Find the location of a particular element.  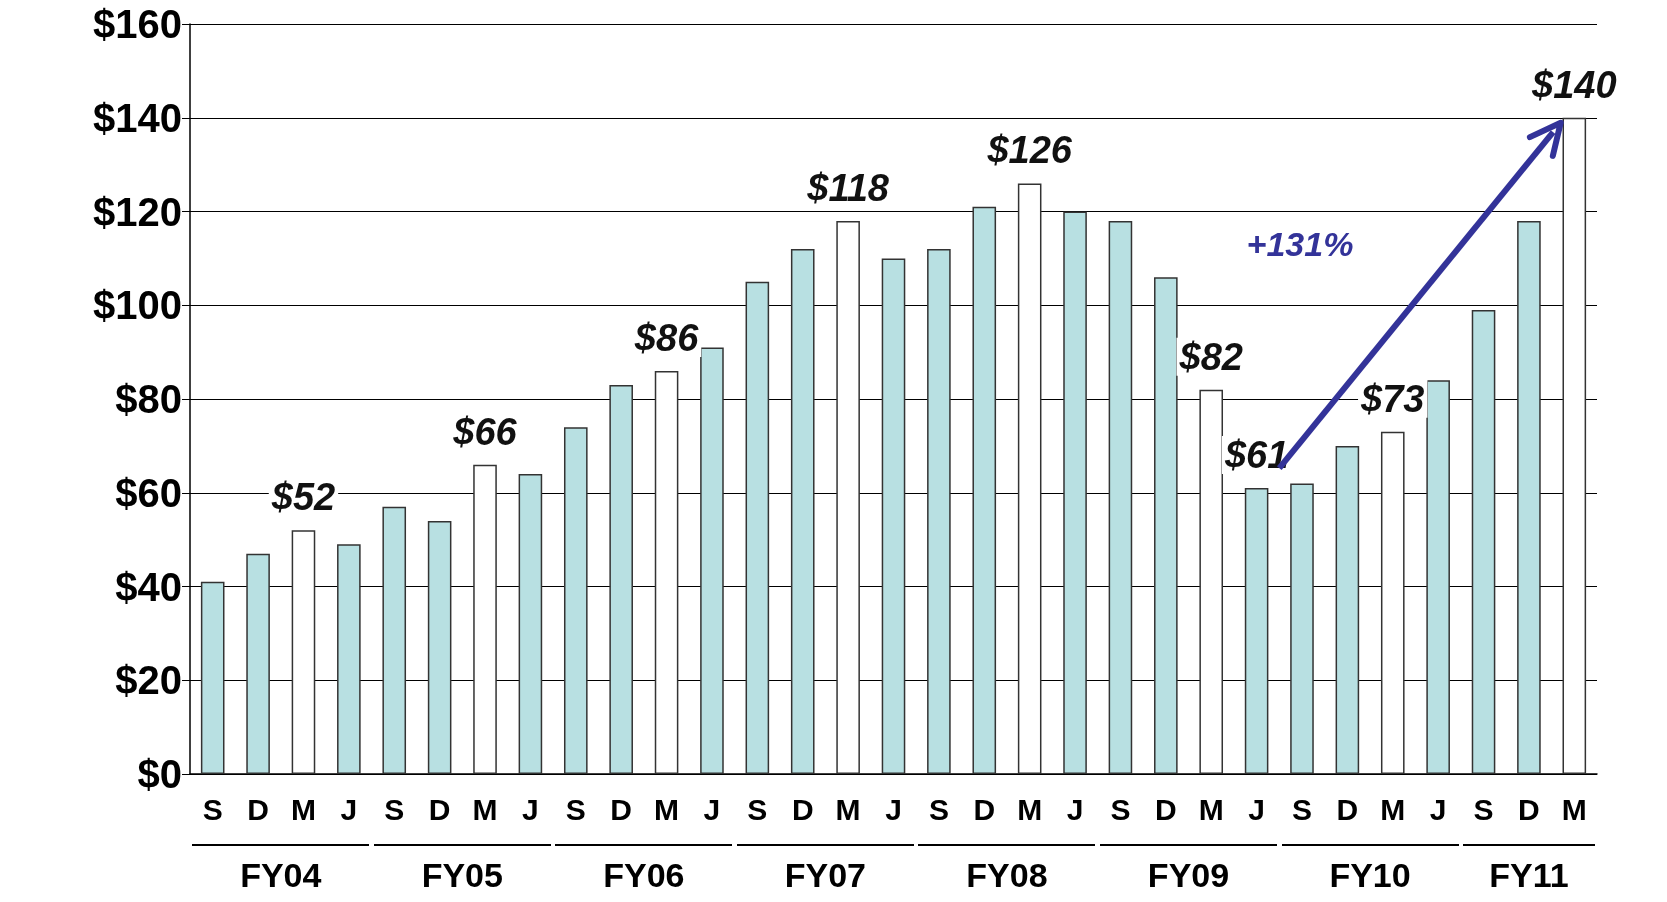

y-tick-label: $140 is located at coordinates (137, 117).